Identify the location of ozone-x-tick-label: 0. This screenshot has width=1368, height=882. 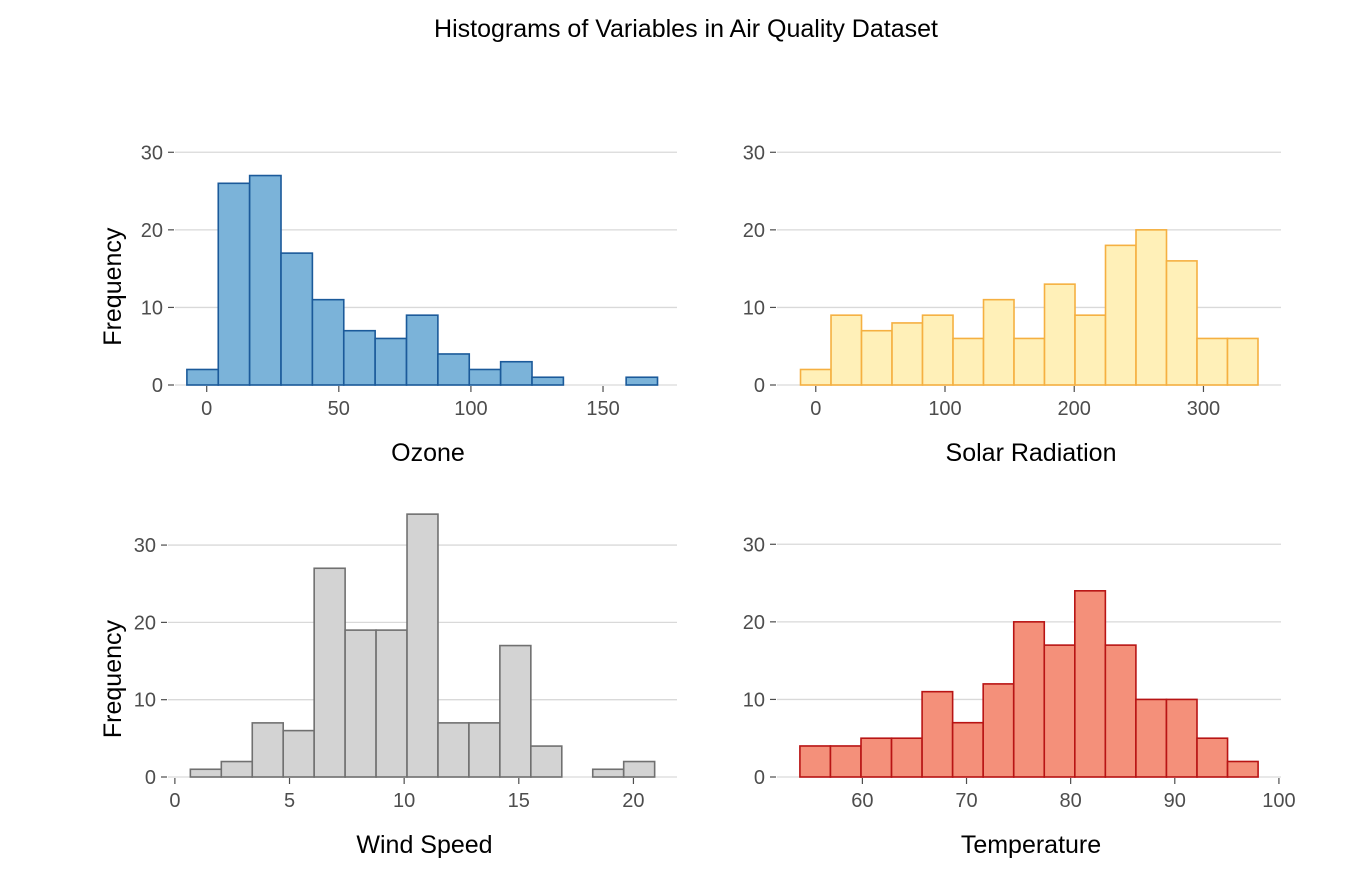
(206, 409).